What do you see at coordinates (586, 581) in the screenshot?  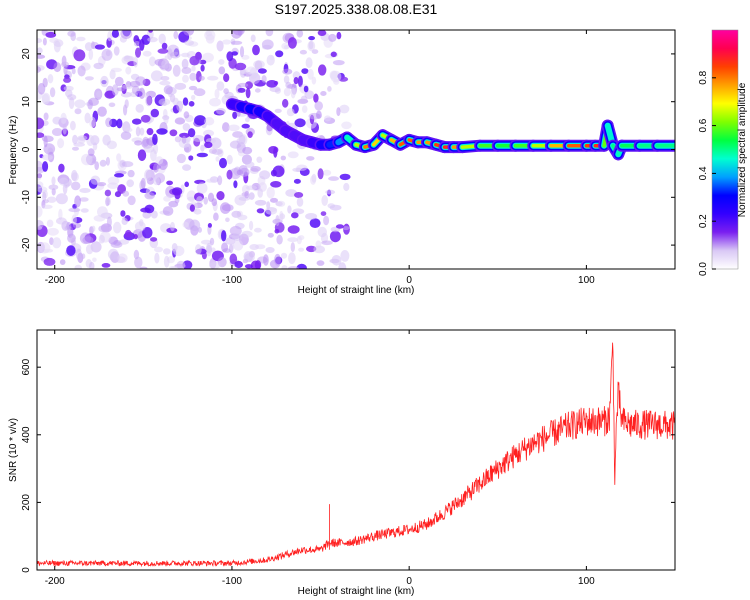 I see `x-tick-label: 100` at bounding box center [586, 581].